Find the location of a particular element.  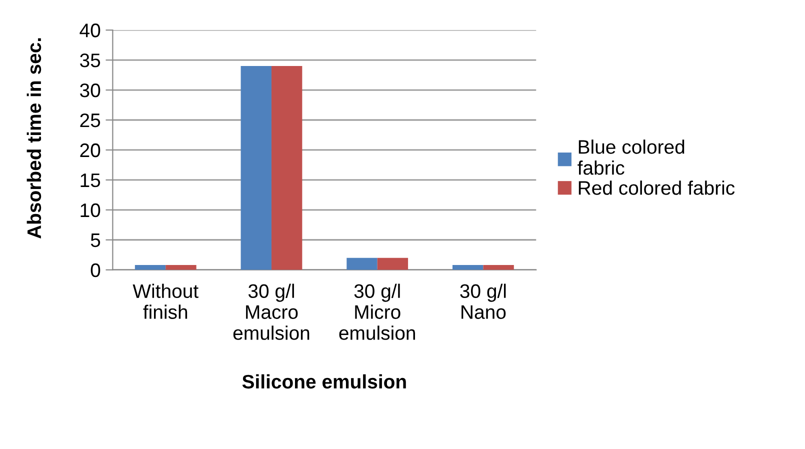

legend-label: Blue colored fabric is located at coordinates (631, 157).